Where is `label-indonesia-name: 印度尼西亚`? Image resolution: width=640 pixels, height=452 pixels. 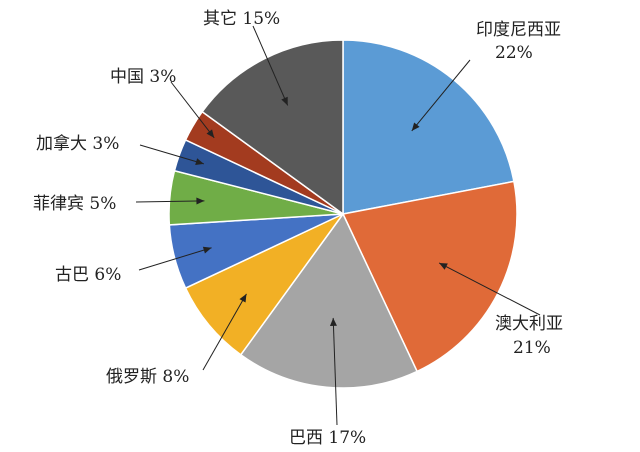 label-indonesia-name: 印度尼西亚 is located at coordinates (518, 30).